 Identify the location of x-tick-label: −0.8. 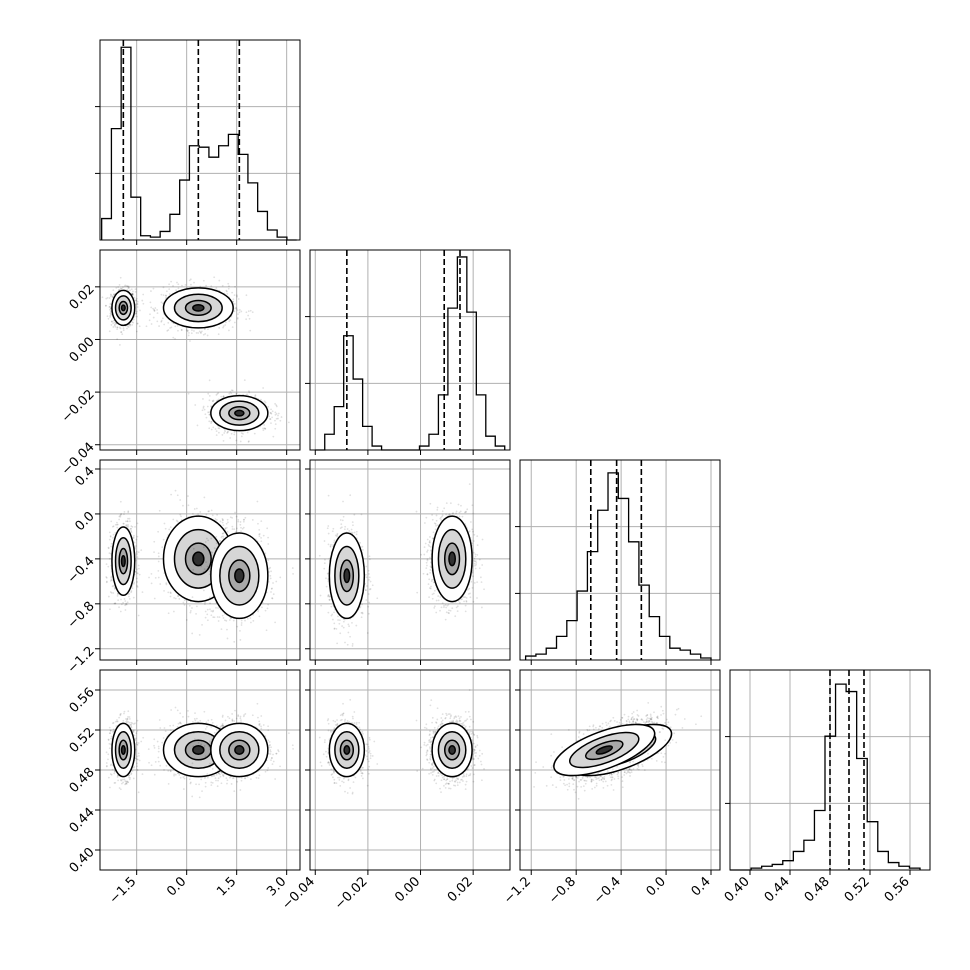
(562, 890).